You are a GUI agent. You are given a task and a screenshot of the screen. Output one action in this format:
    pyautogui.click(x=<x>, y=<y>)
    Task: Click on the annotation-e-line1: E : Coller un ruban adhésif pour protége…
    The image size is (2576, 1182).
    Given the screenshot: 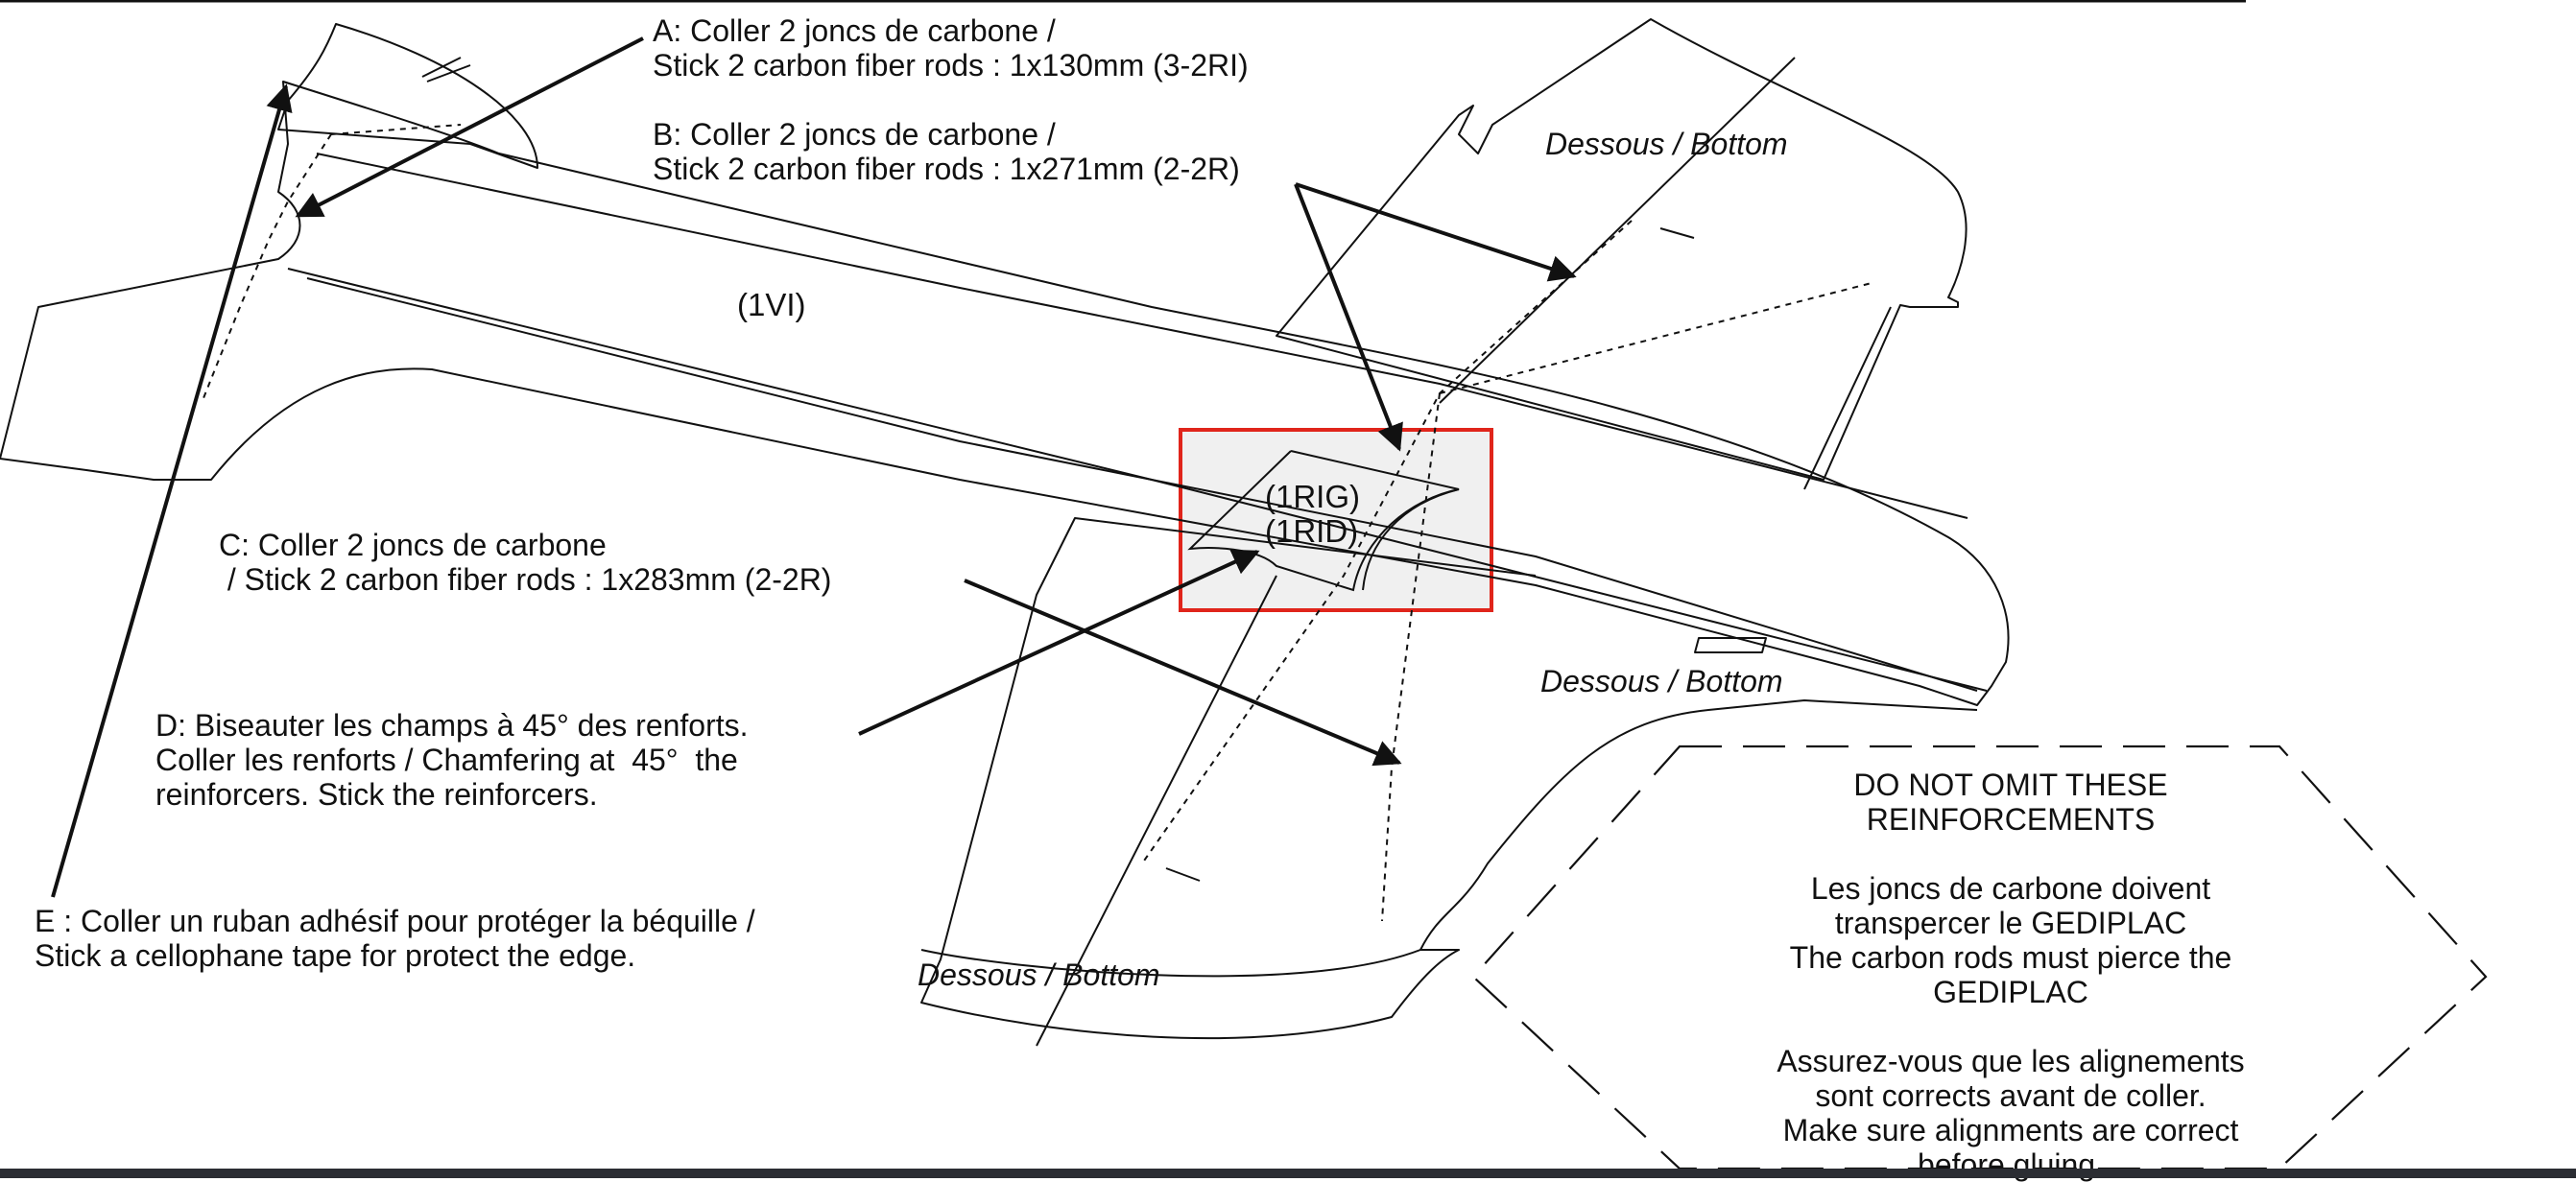 What is the action you would take?
    pyautogui.click(x=395, y=921)
    